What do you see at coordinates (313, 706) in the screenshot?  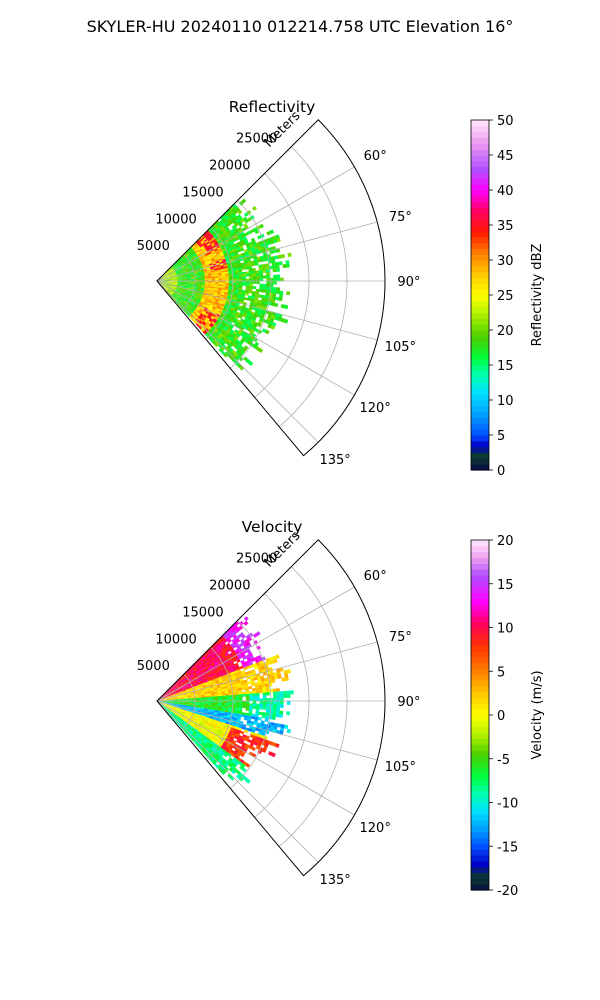 I see `range-ring` at bounding box center [313, 706].